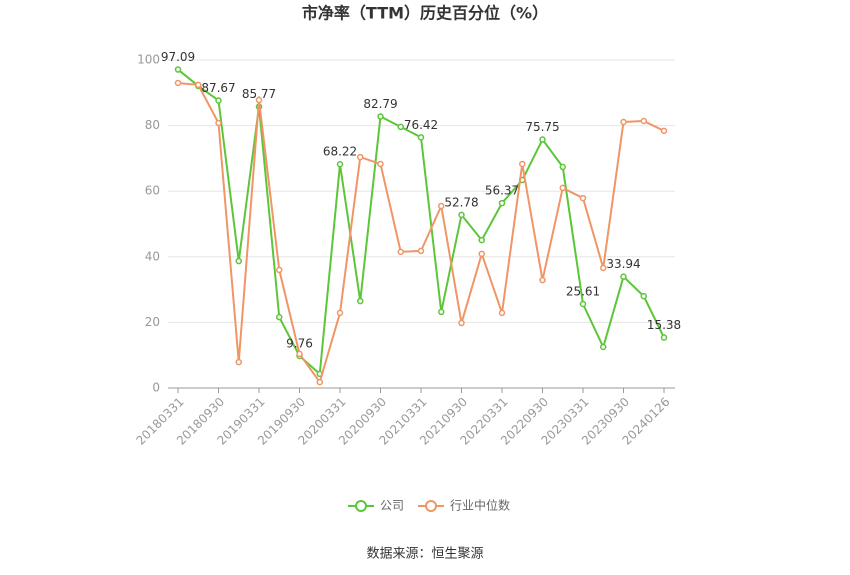 Image resolution: width=850 pixels, height=575 pixels. Describe the element at coordinates (218, 88) in the screenshot. I see `data-label: 87.67` at that location.